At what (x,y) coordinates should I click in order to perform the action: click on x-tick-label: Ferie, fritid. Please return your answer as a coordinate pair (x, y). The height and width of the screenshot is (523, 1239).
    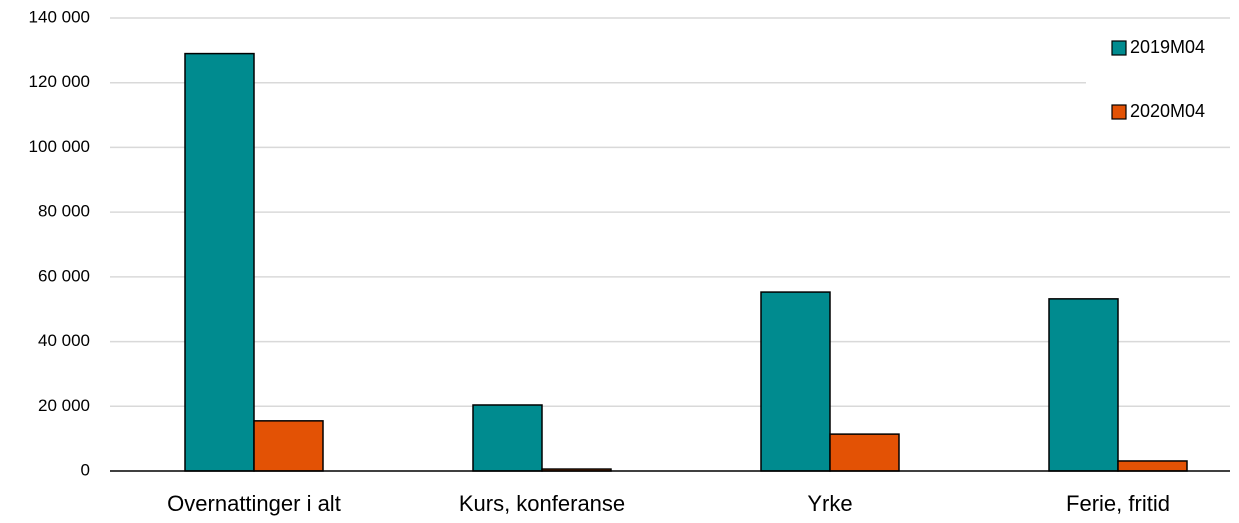
    Looking at the image, I should click on (1118, 503).